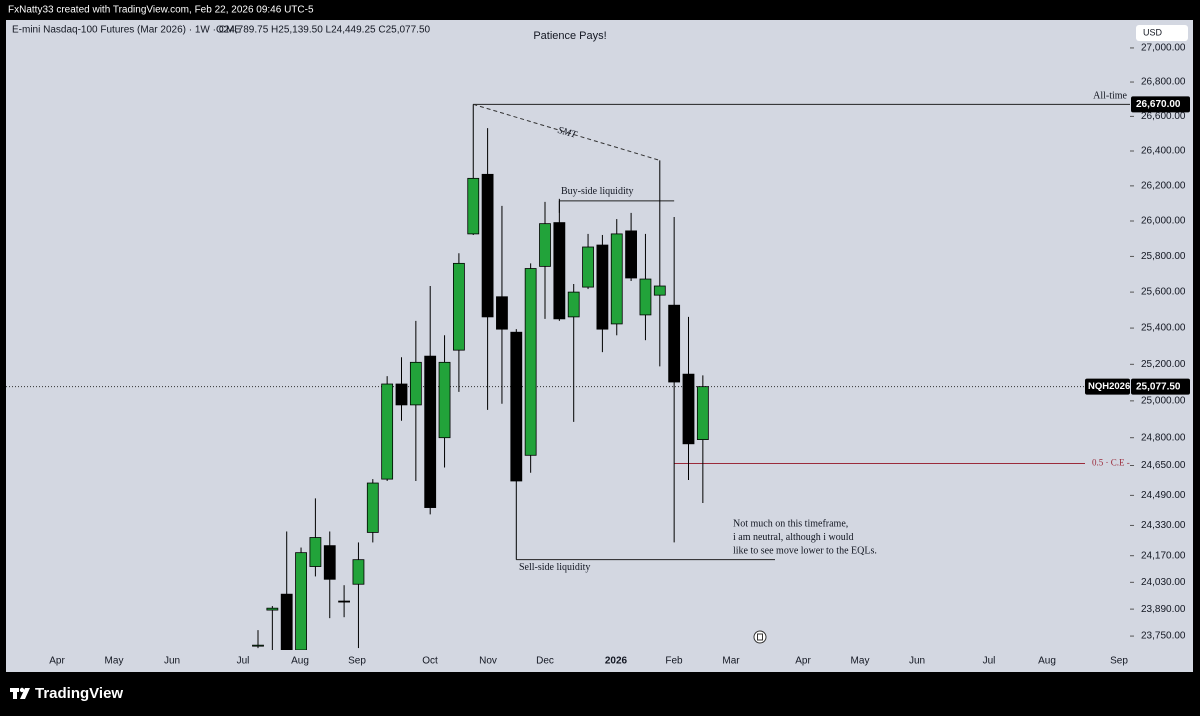  What do you see at coordinates (1110, 96) in the screenshot?
I see `all-time-label: All-time` at bounding box center [1110, 96].